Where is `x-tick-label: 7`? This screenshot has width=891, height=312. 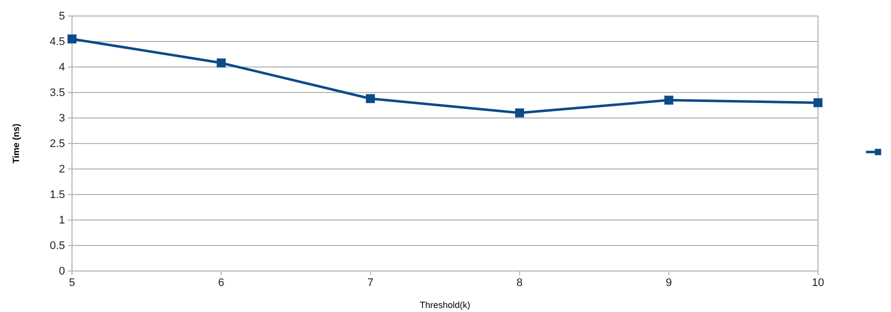
x-tick-label: 7 is located at coordinates (370, 282).